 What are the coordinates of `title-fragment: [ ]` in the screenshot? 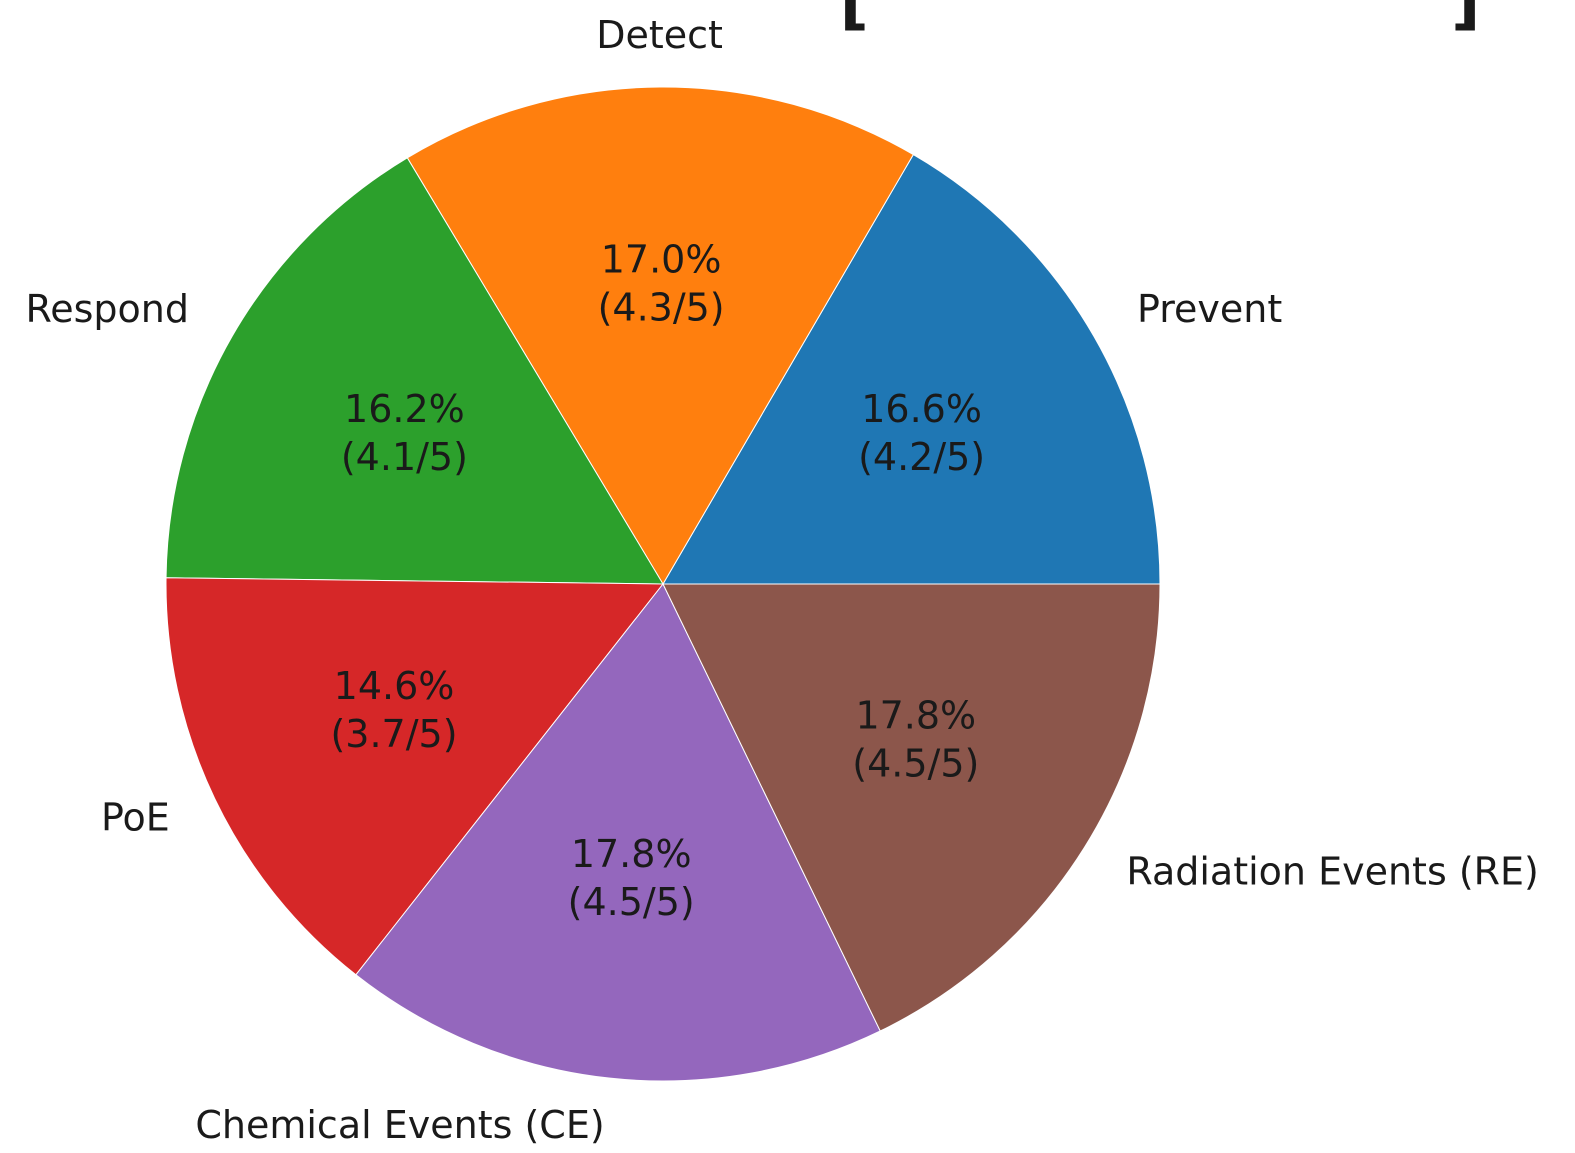 It's located at (1207, 19).